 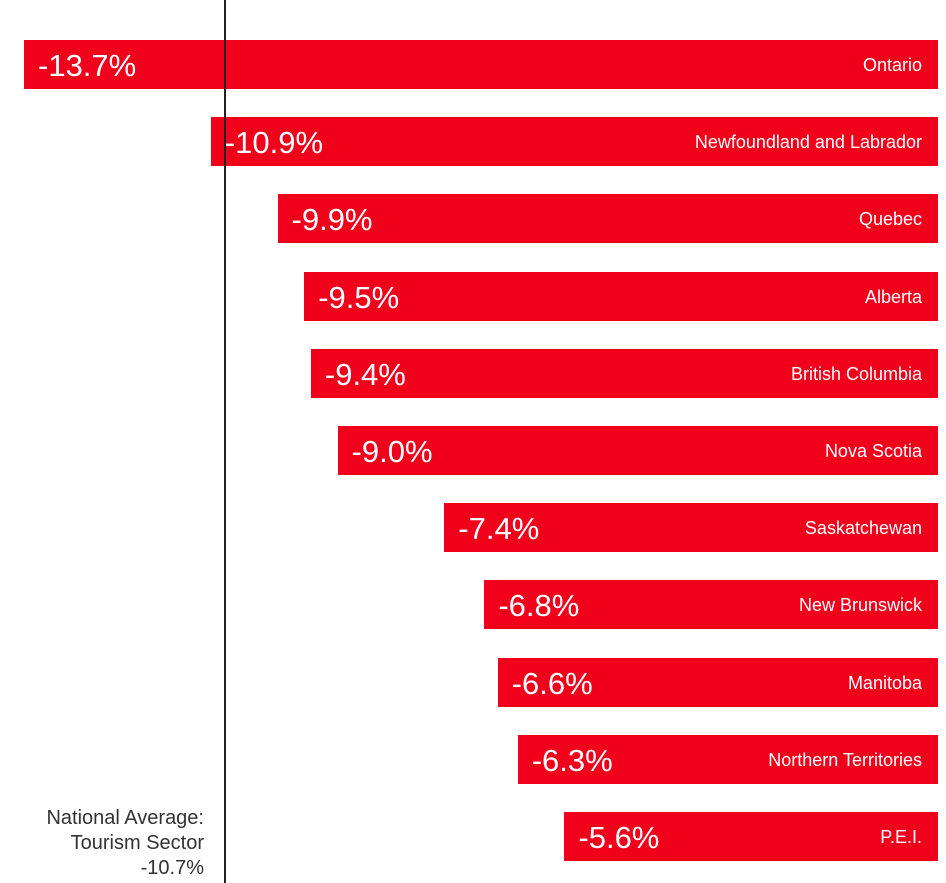 I want to click on bar-value-label: -9.5%, so click(x=359, y=297).